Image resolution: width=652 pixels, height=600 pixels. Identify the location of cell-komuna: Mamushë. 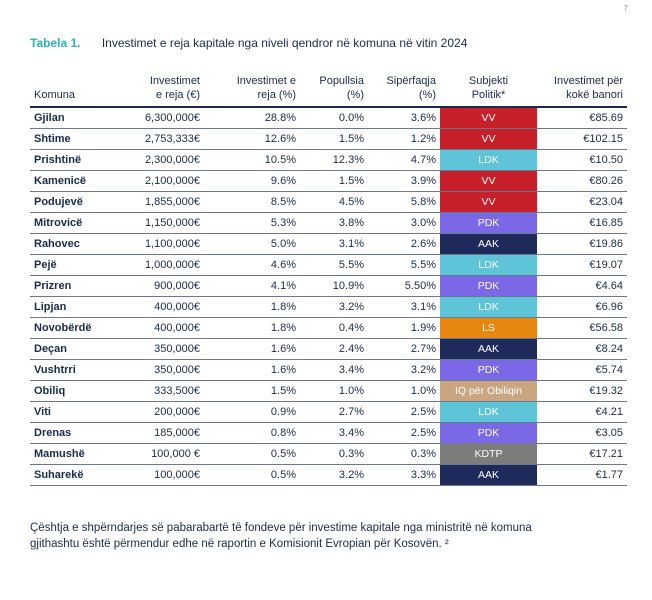
(74, 454).